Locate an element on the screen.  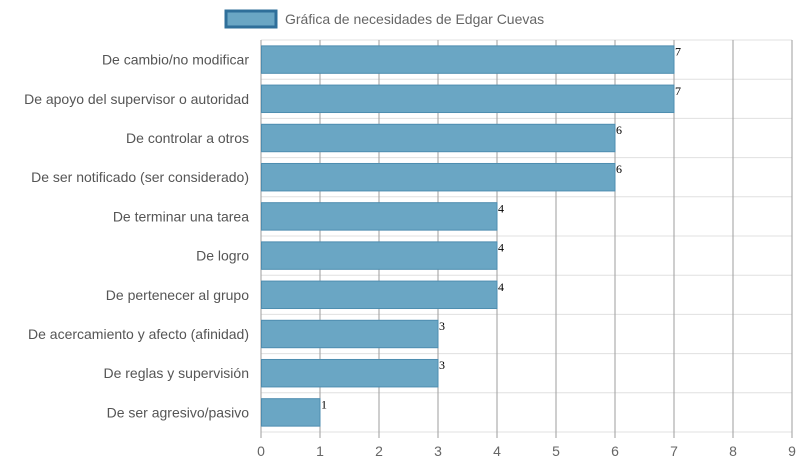
bar-value-label: 1 is located at coordinates (324, 404).